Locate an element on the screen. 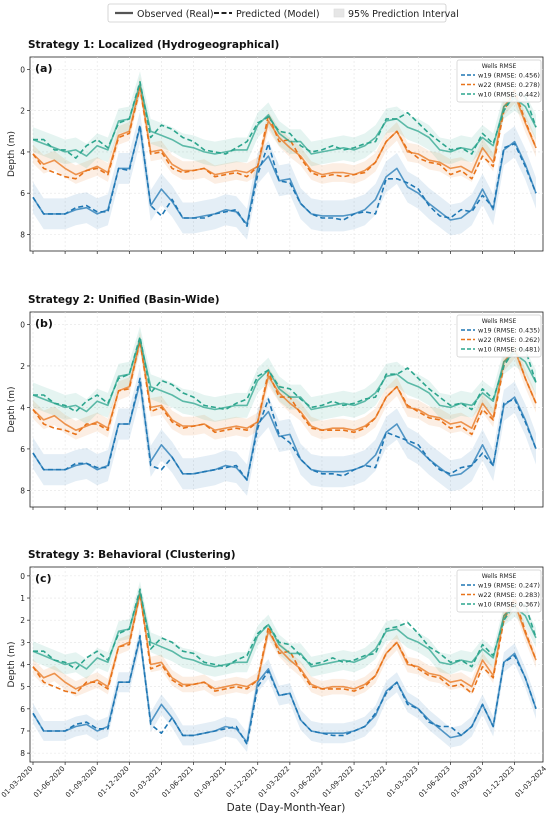 This screenshot has width=550, height=818. legend-entry-w10: w10 (RMSE: 0.481) is located at coordinates (509, 350).